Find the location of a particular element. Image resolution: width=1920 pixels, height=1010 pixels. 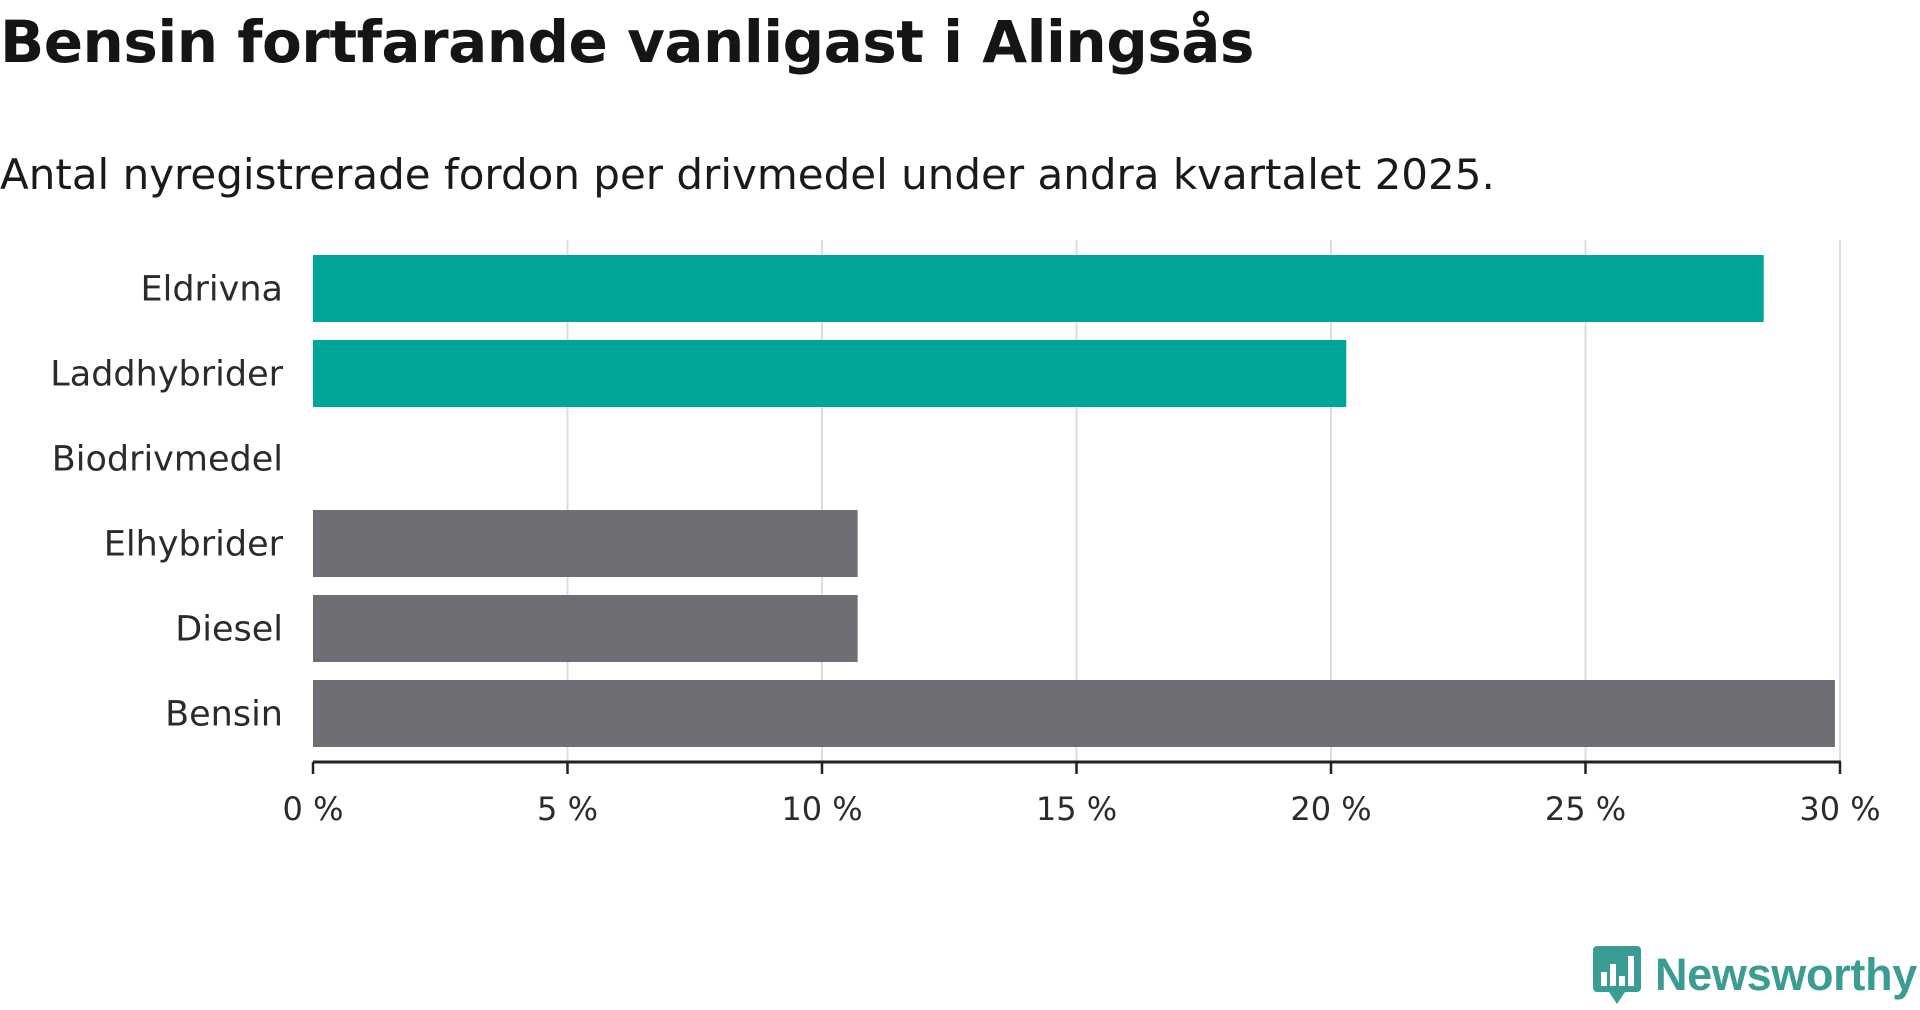

newsworthy-logo-text: Newsworthy is located at coordinates (1785, 974).